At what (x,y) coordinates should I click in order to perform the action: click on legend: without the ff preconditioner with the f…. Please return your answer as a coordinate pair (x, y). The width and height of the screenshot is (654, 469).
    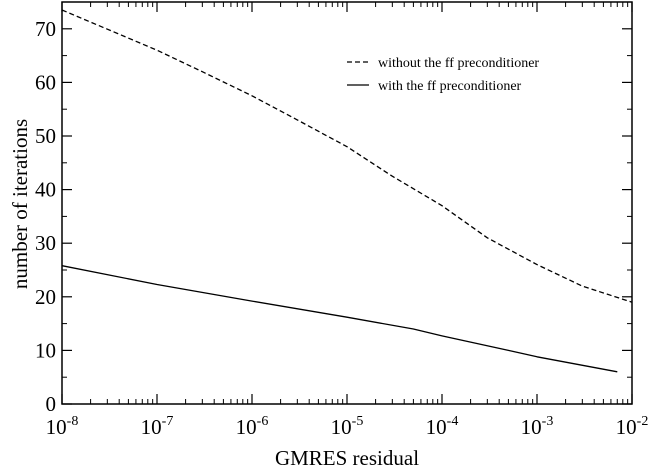
    Looking at the image, I should click on (443, 75).